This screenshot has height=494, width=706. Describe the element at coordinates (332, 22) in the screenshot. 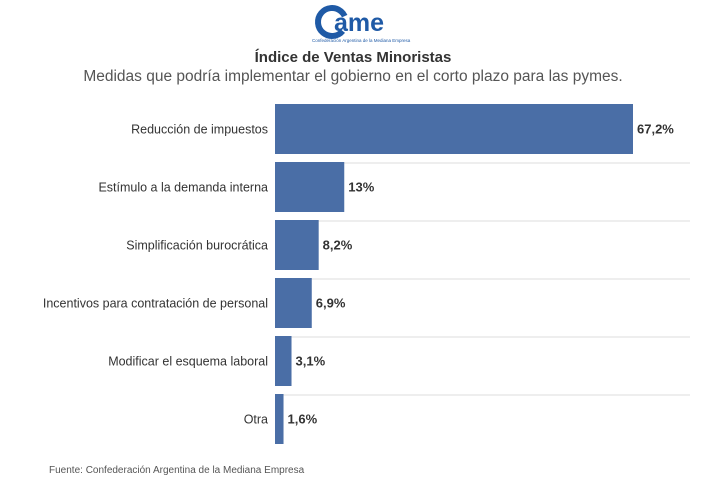

I see `logo-c-icon` at that location.